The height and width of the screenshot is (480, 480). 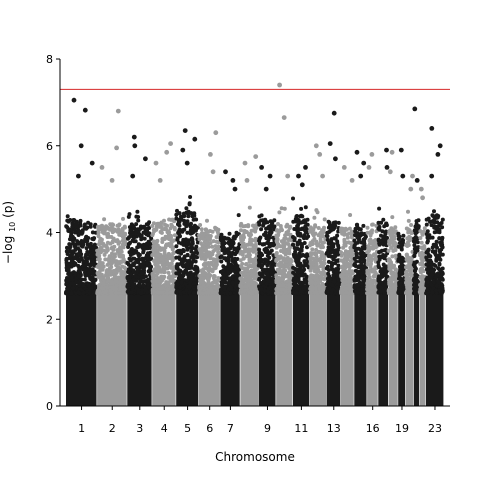 I want to click on chromosome-16-peak-point, so click(x=372, y=154).